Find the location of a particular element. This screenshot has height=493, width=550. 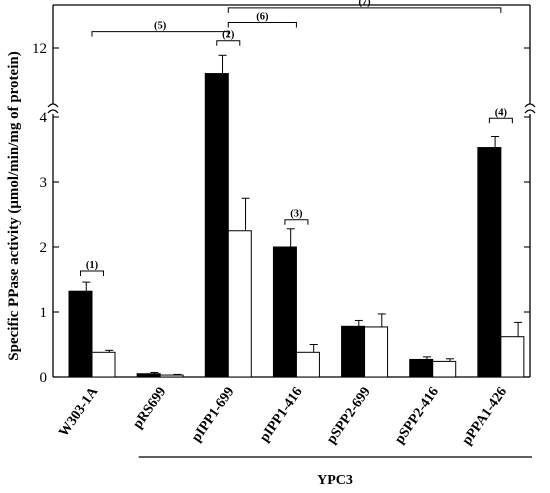

x-tick-label: pIPP1-699 is located at coordinates (213, 415).